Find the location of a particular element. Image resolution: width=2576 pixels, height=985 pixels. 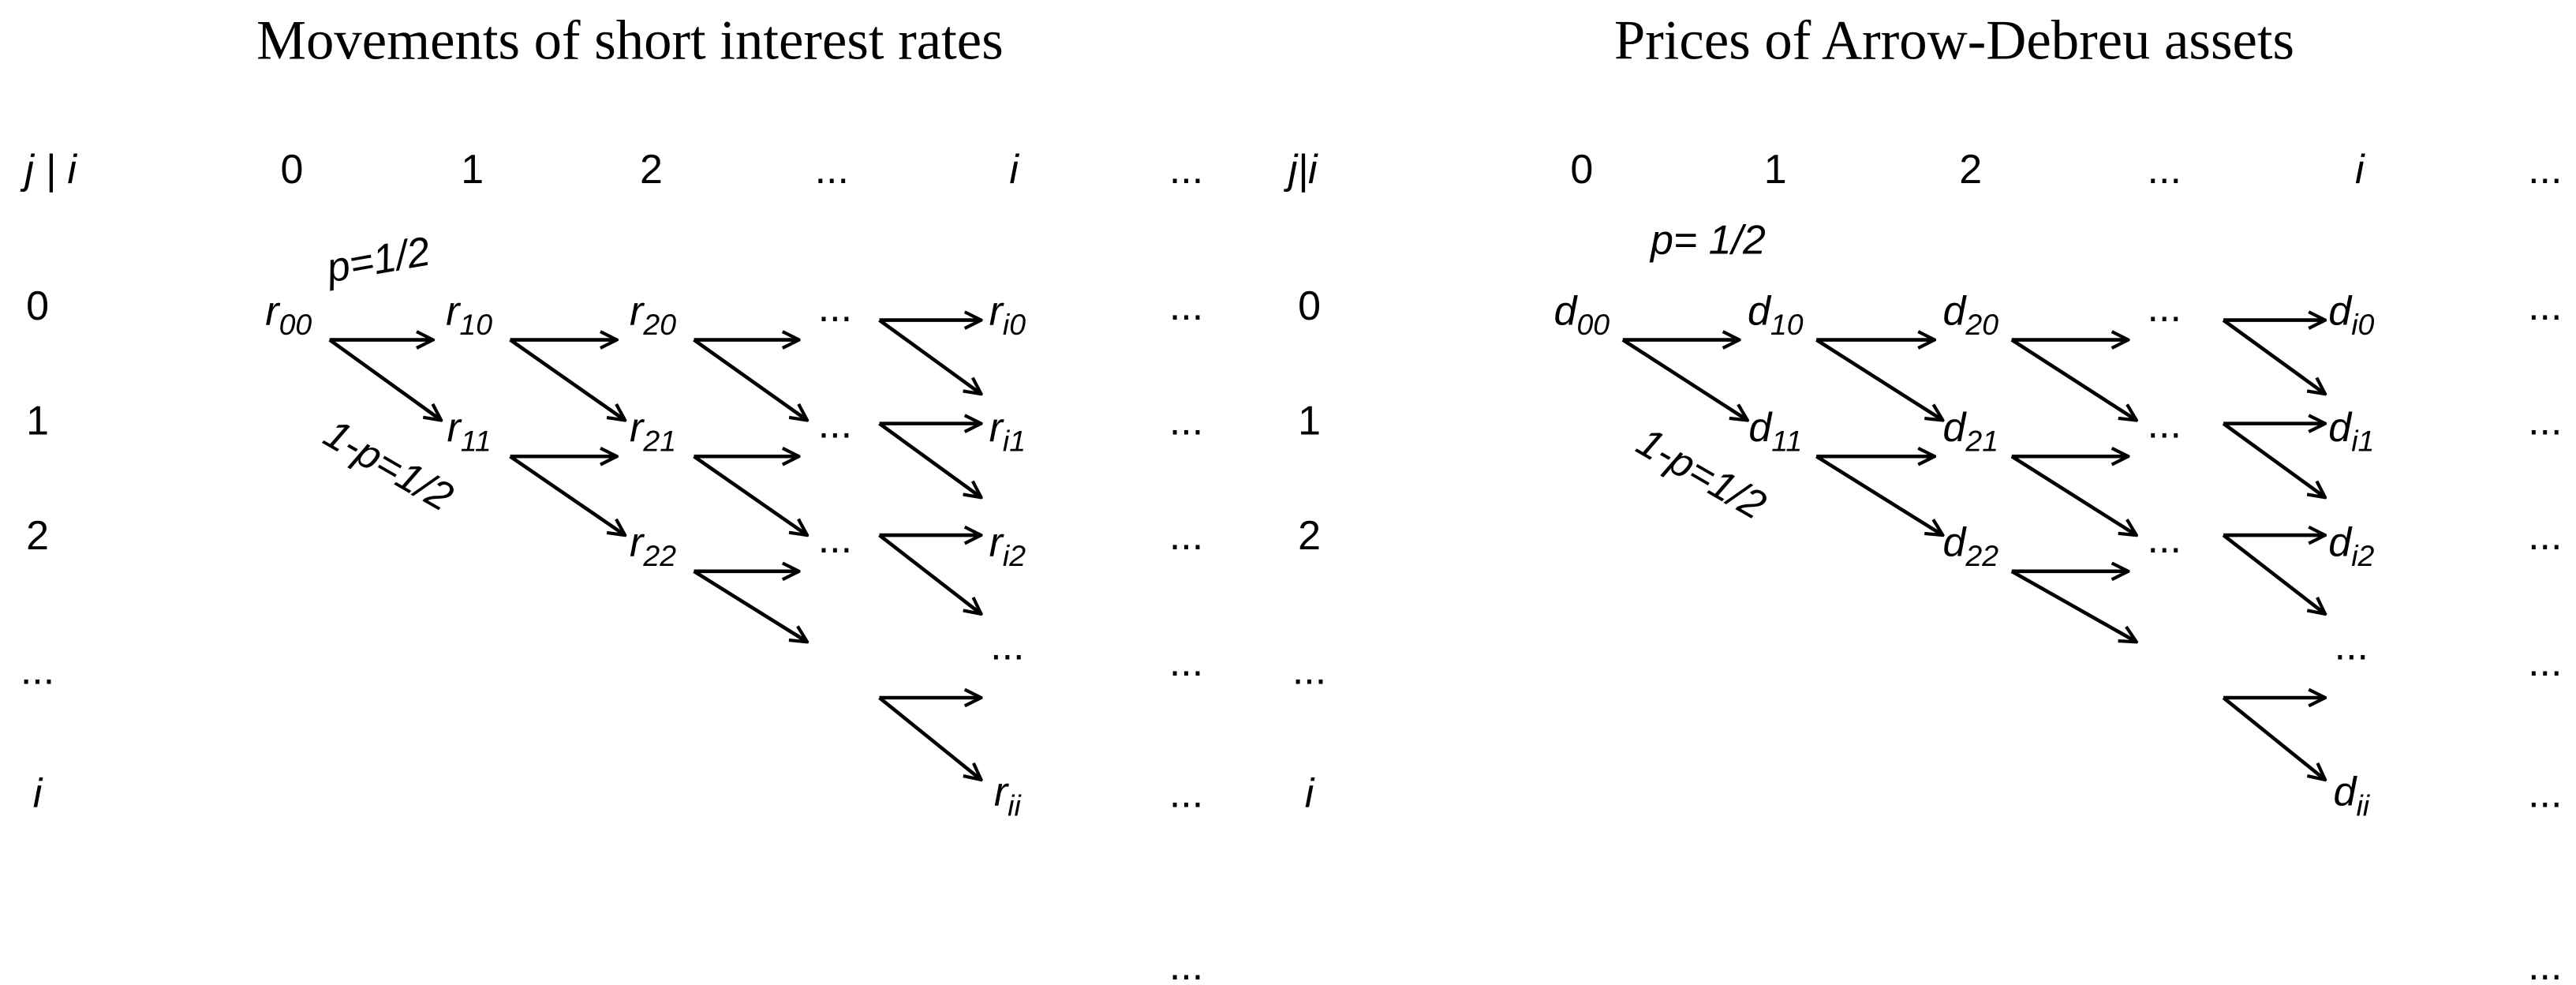

node-label: r22 is located at coordinates (653, 545).